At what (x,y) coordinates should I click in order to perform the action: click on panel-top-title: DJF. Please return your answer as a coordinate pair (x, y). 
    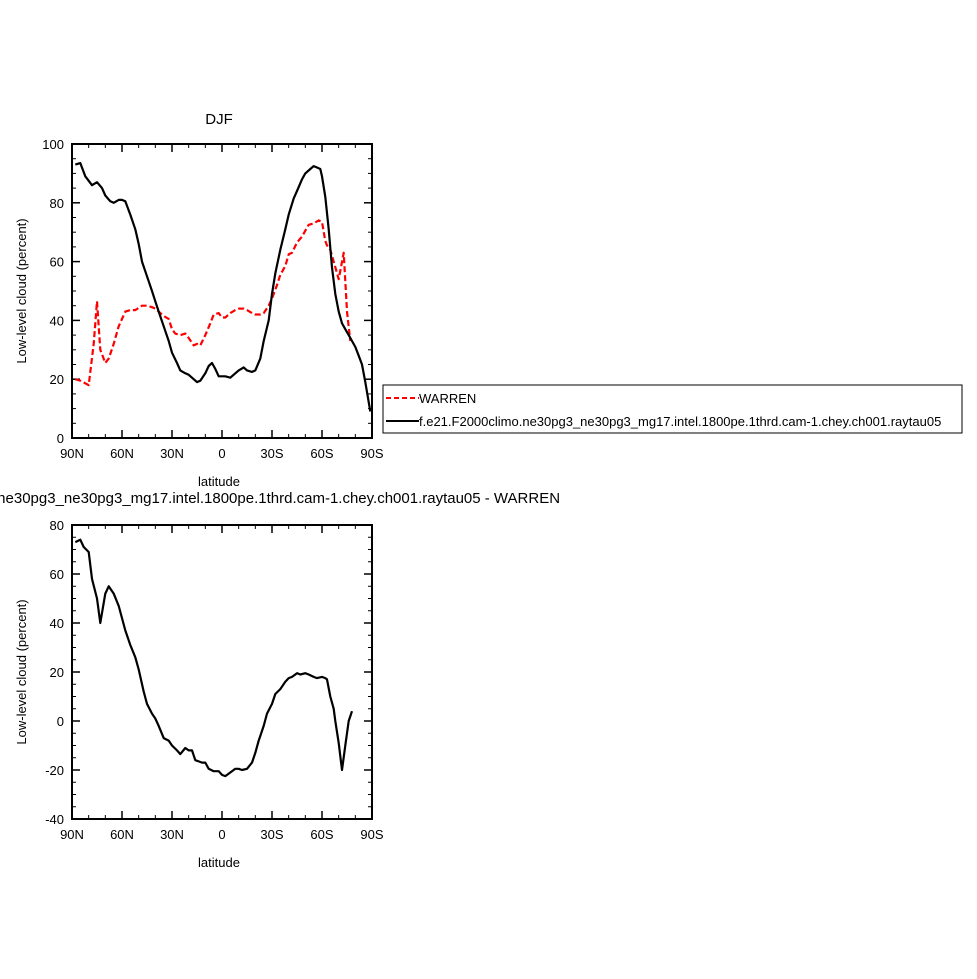
    Looking at the image, I should click on (219, 119).